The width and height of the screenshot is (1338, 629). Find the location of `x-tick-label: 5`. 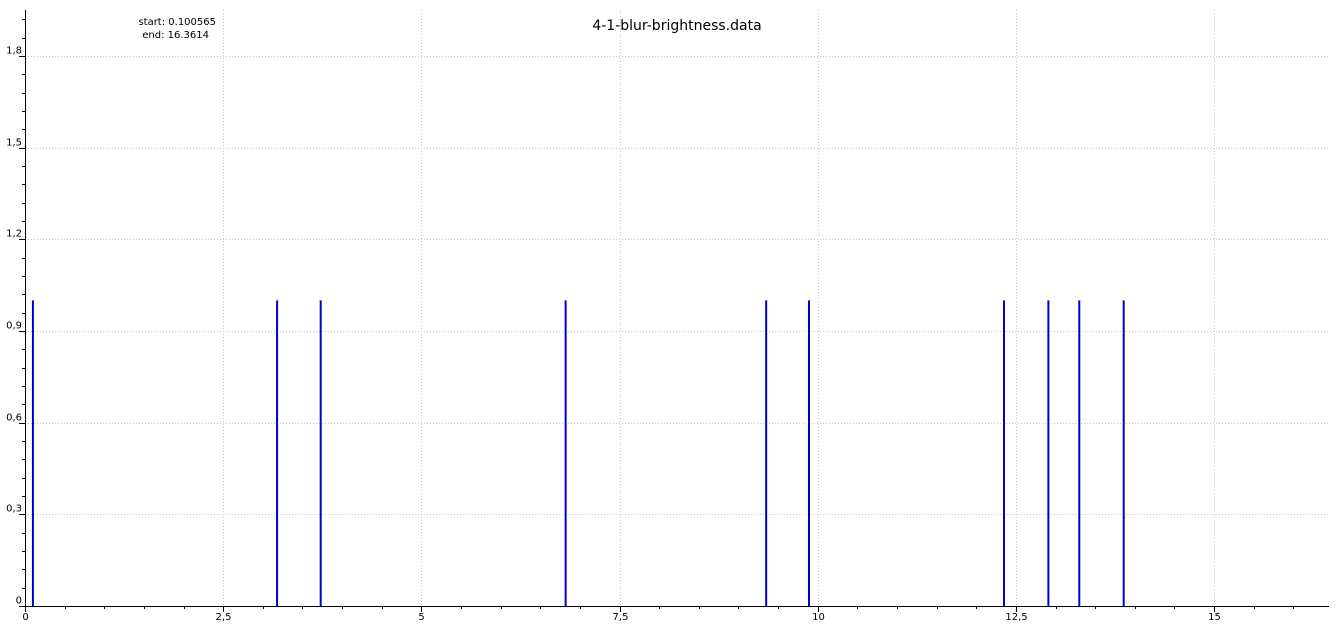

x-tick-label: 5 is located at coordinates (421, 617).